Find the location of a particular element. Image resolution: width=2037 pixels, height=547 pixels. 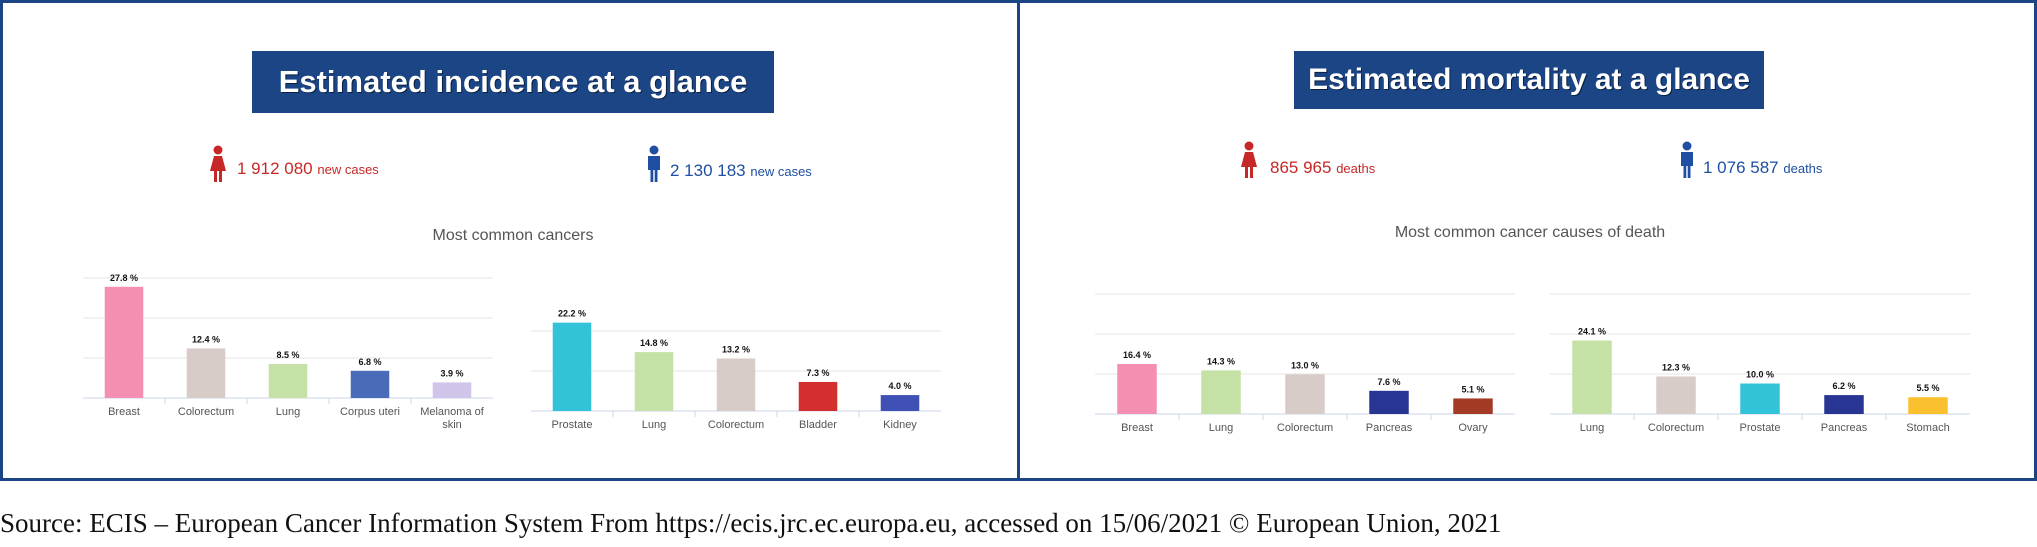

bar-kidney is located at coordinates (900, 403).